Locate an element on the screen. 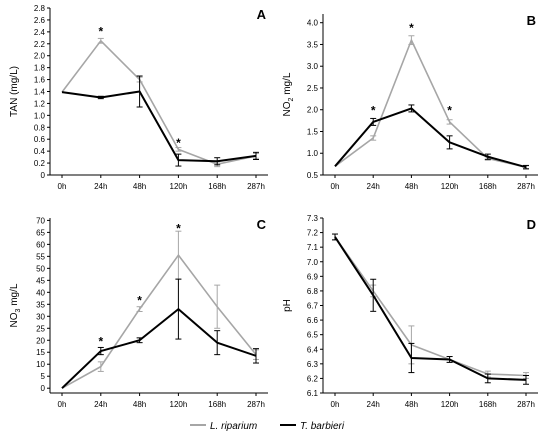 The image size is (550, 437). y-tick-label: 3.5 is located at coordinates (313, 44).